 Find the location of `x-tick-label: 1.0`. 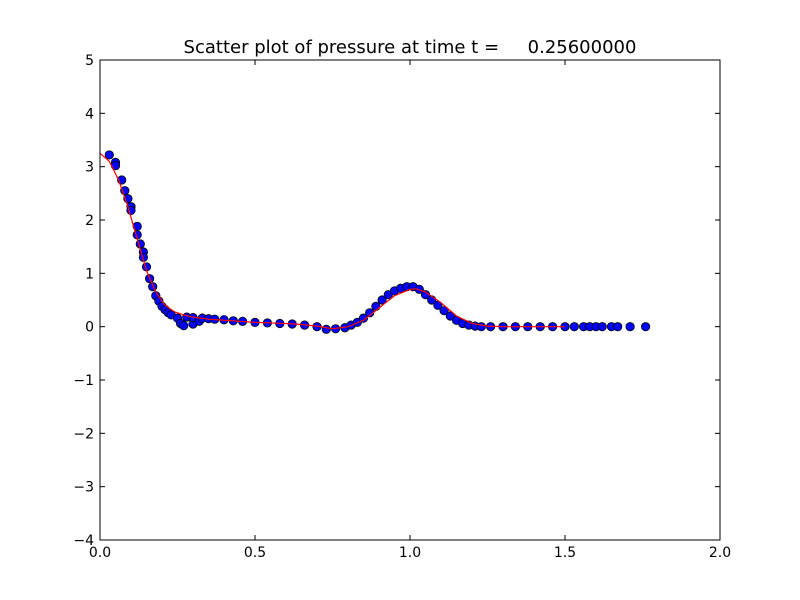

x-tick-label: 1.0 is located at coordinates (410, 553).